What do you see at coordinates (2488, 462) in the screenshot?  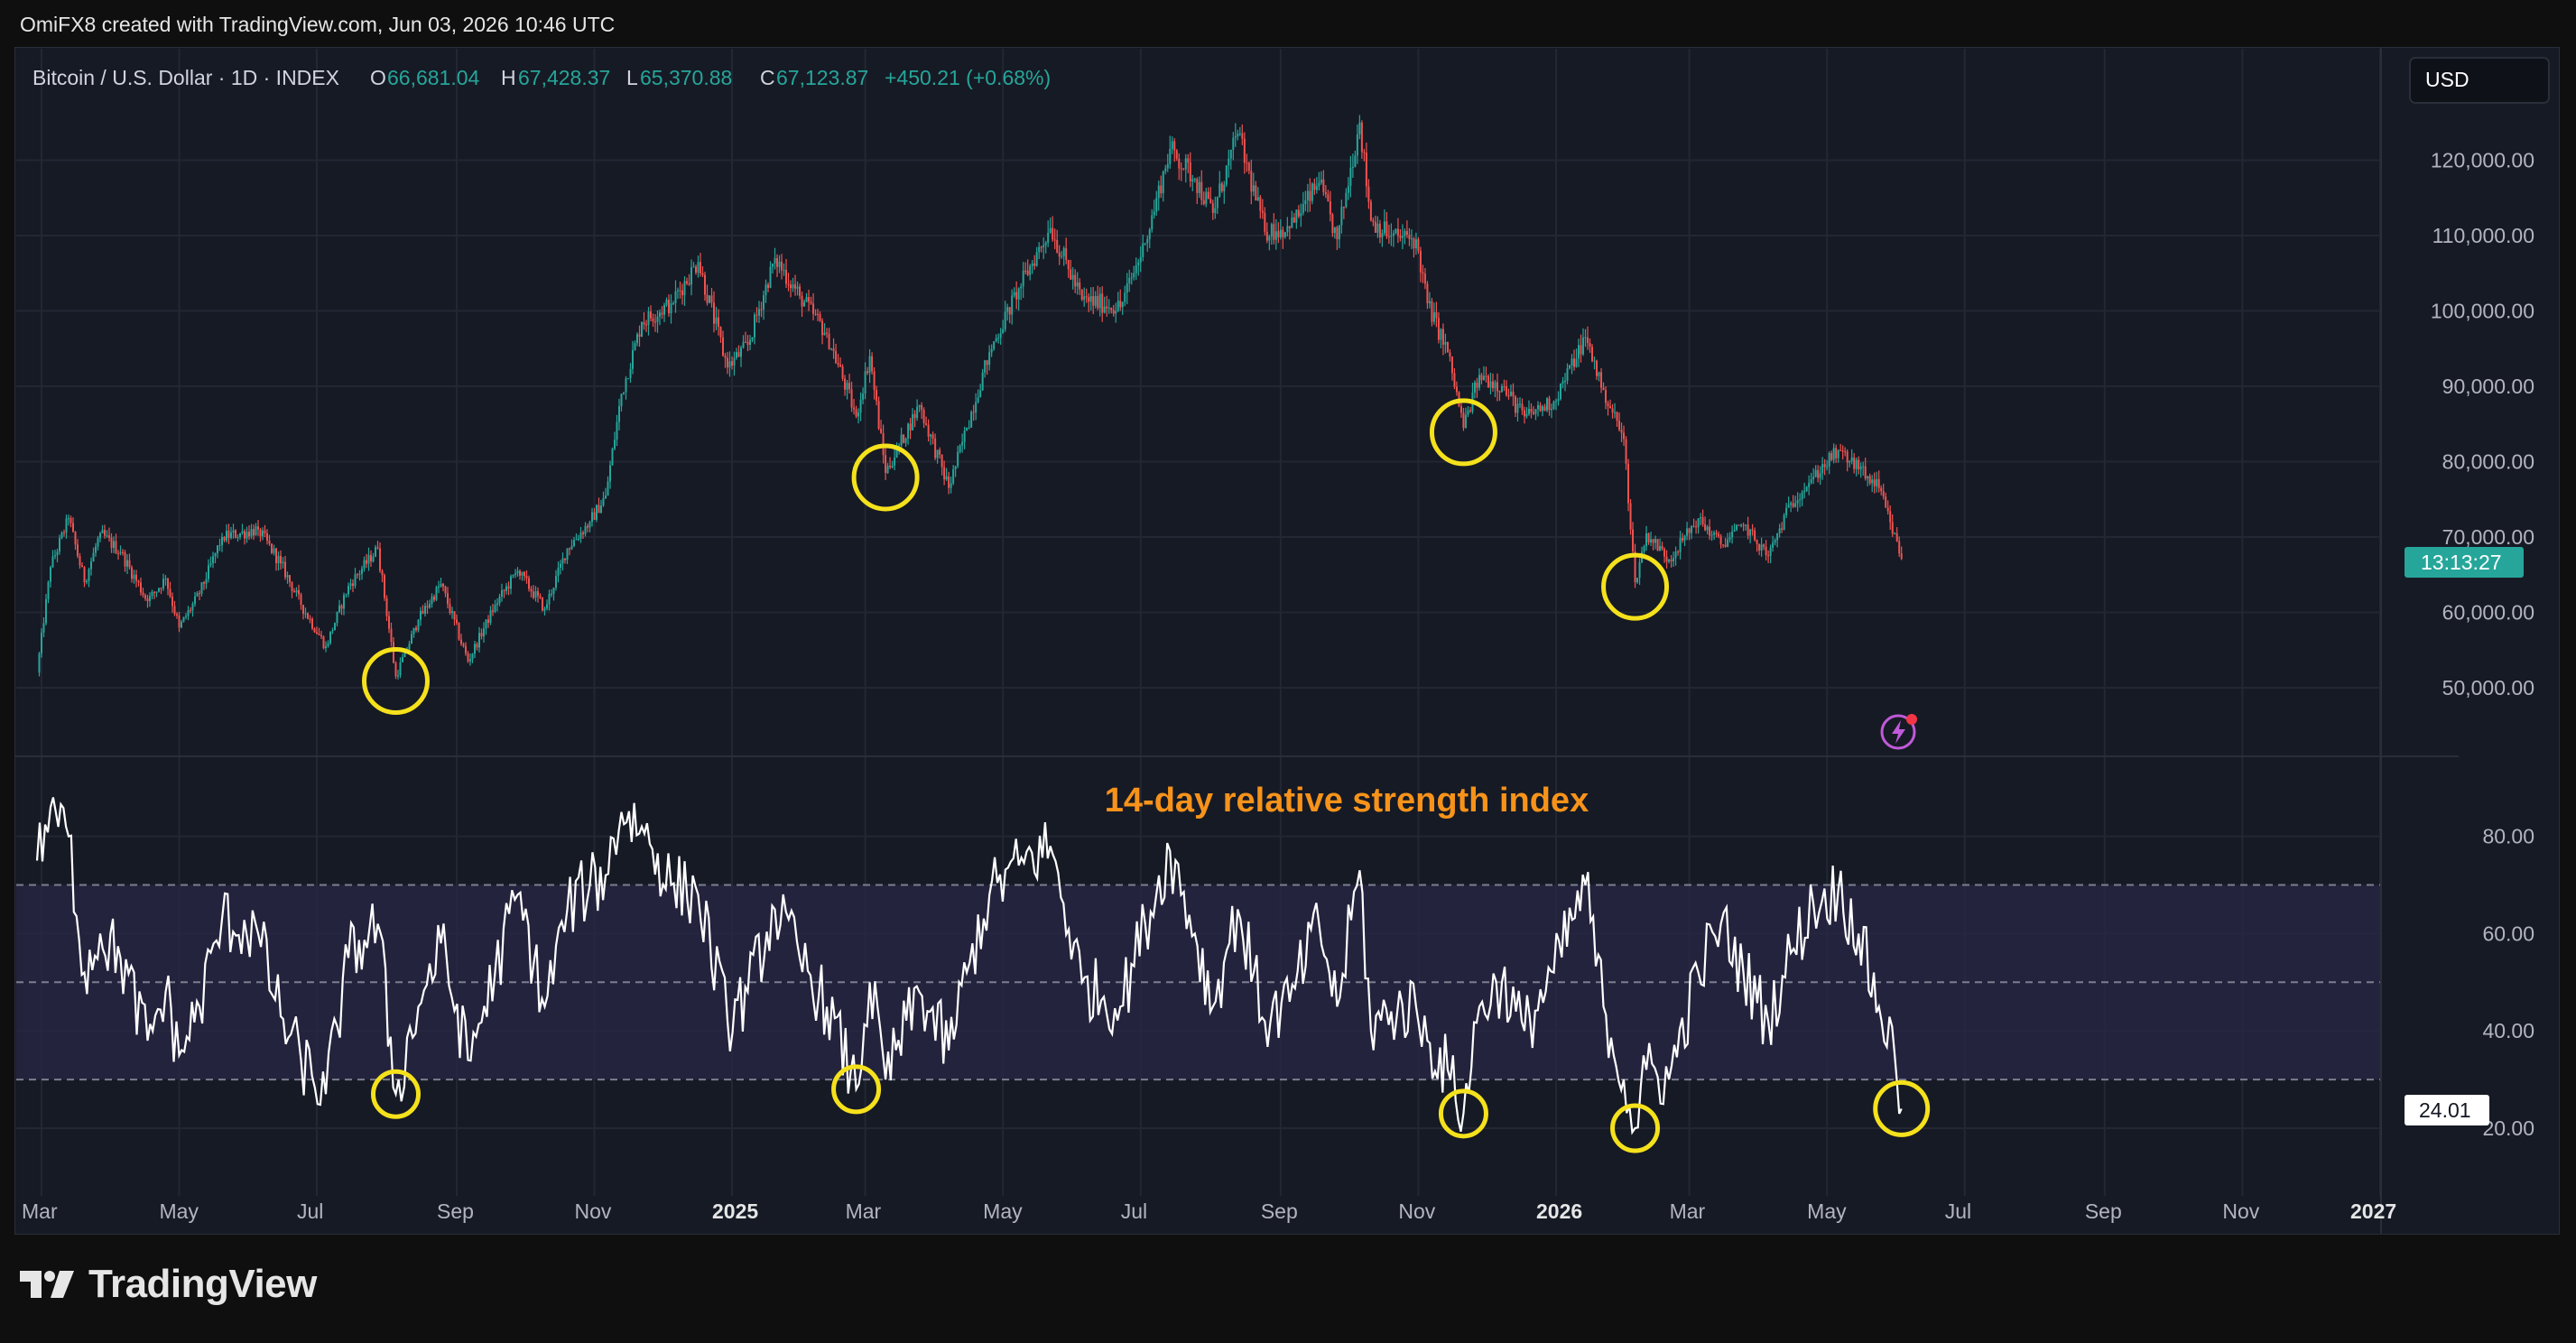 I see `price-axis-label: 80,000.00` at bounding box center [2488, 462].